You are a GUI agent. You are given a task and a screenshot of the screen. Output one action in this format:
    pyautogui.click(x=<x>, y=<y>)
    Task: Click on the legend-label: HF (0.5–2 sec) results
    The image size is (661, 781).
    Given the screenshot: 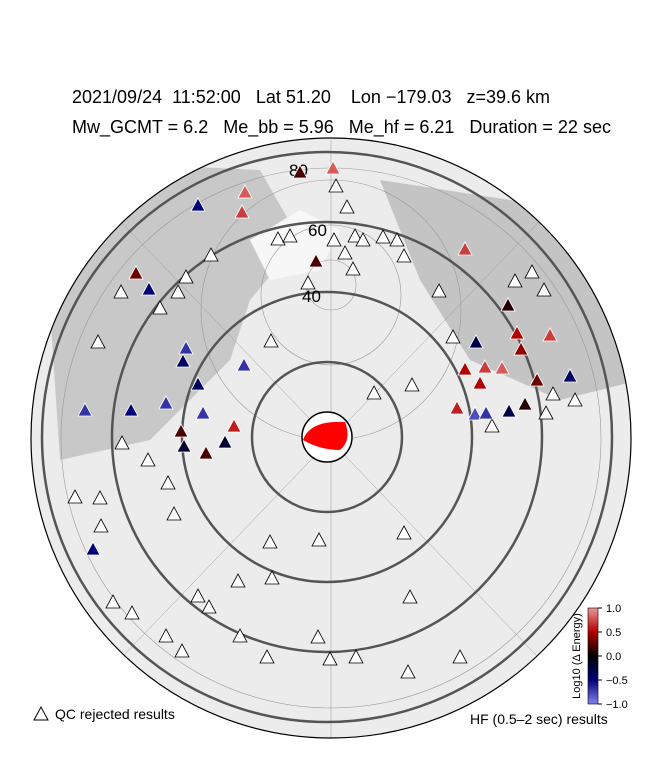 What is the action you would take?
    pyautogui.click(x=539, y=719)
    